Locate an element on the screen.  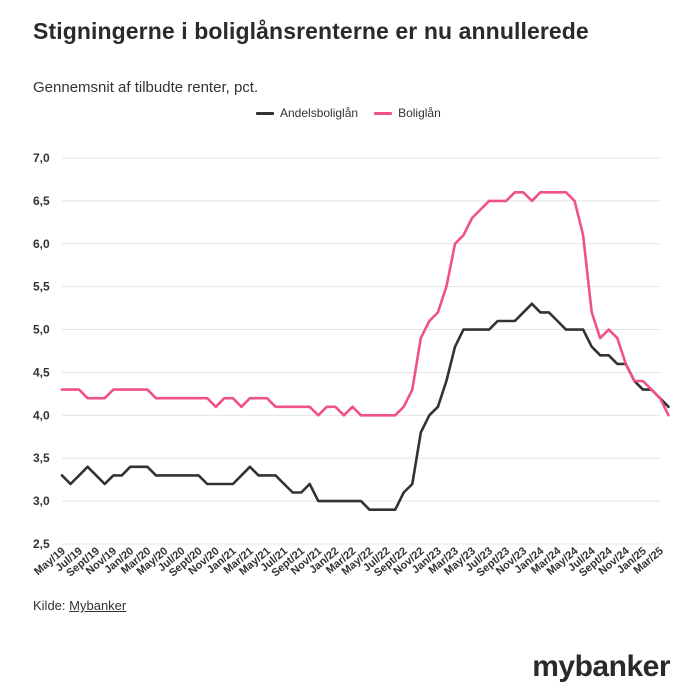
y-tick-label: 3,5 is located at coordinates (41, 458).